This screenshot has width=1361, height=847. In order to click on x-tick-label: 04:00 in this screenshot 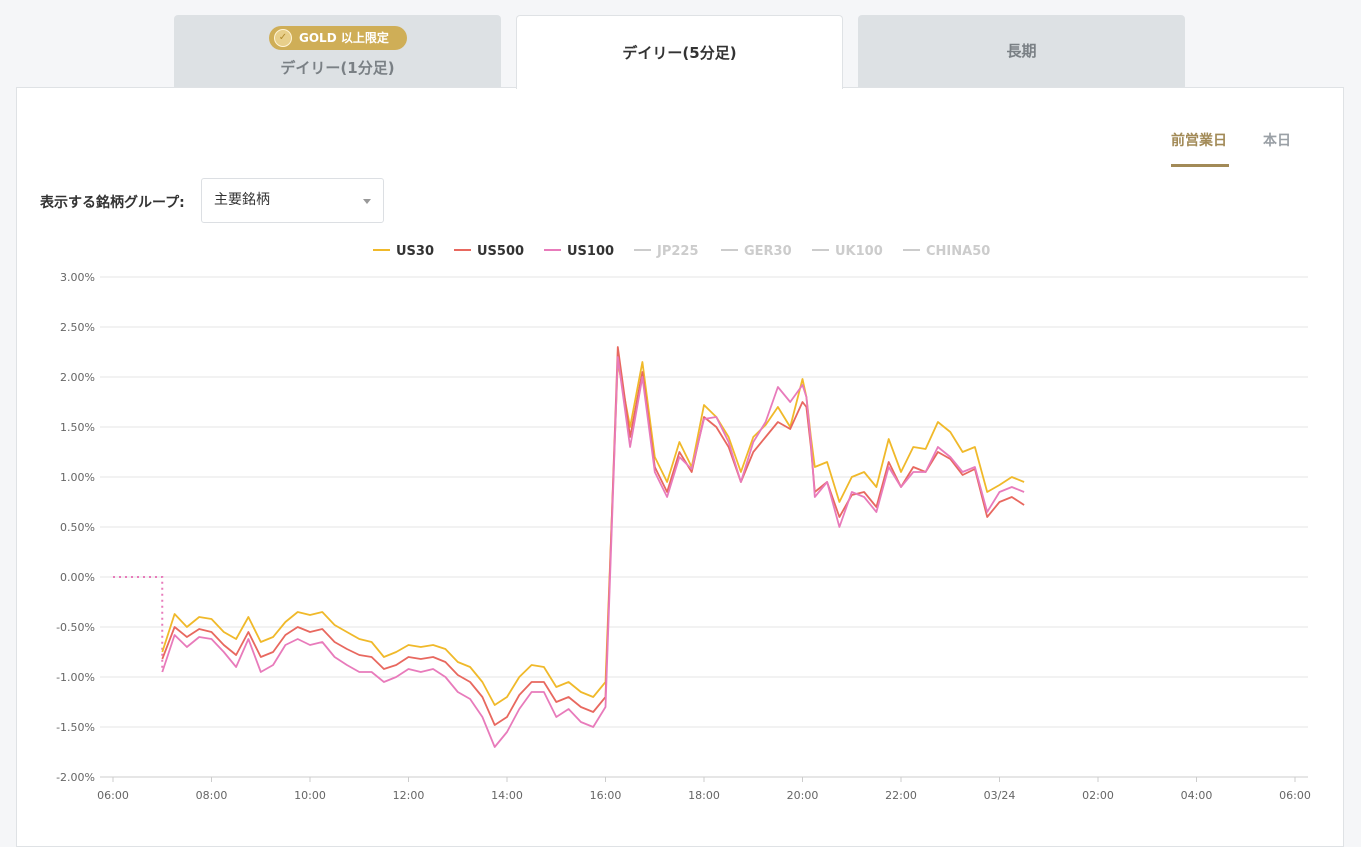, I will do `click(1197, 795)`.